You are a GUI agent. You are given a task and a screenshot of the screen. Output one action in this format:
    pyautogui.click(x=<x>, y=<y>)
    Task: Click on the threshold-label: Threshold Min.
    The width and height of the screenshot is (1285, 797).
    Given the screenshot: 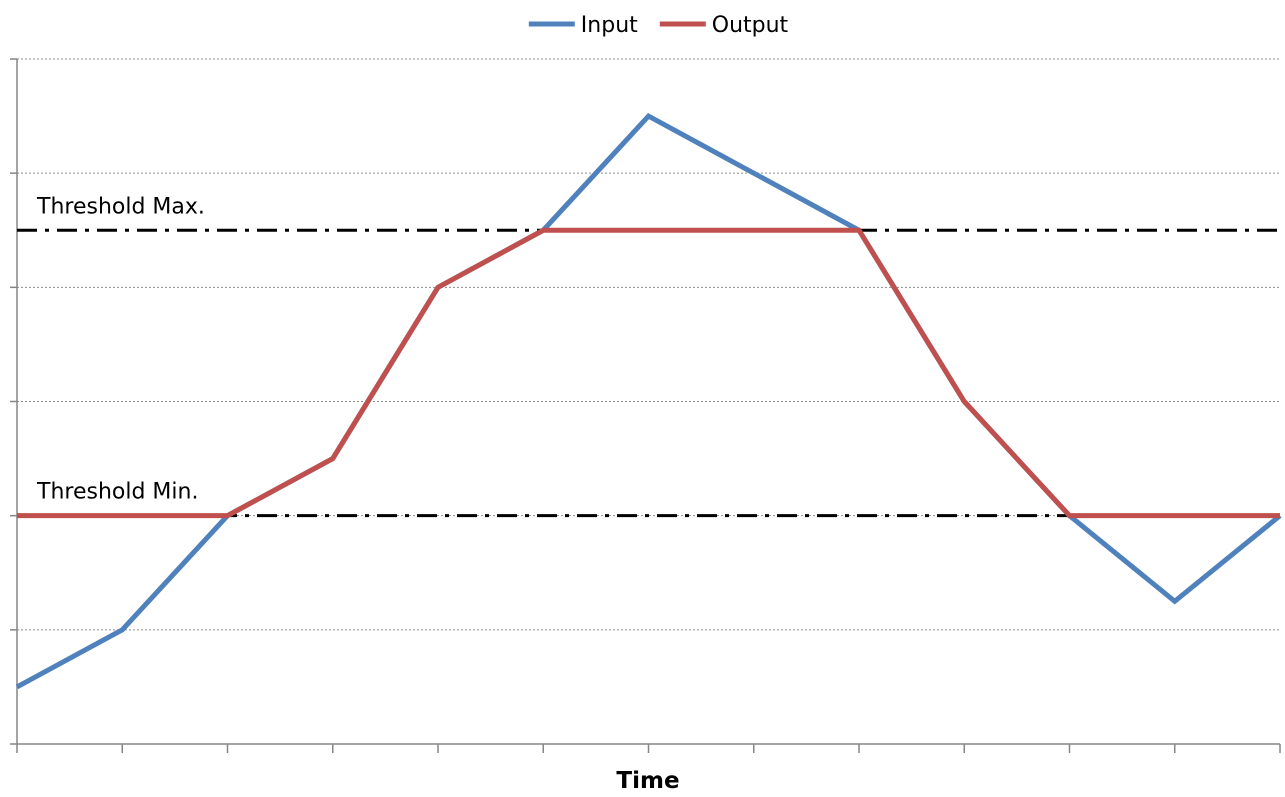 What is the action you would take?
    pyautogui.click(x=117, y=492)
    